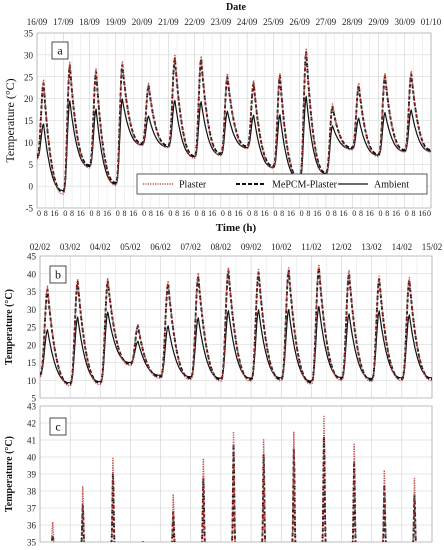  Describe the element at coordinates (89, 22) in the screenshot. I see `date-tick-label-a-2: 18/09` at that location.